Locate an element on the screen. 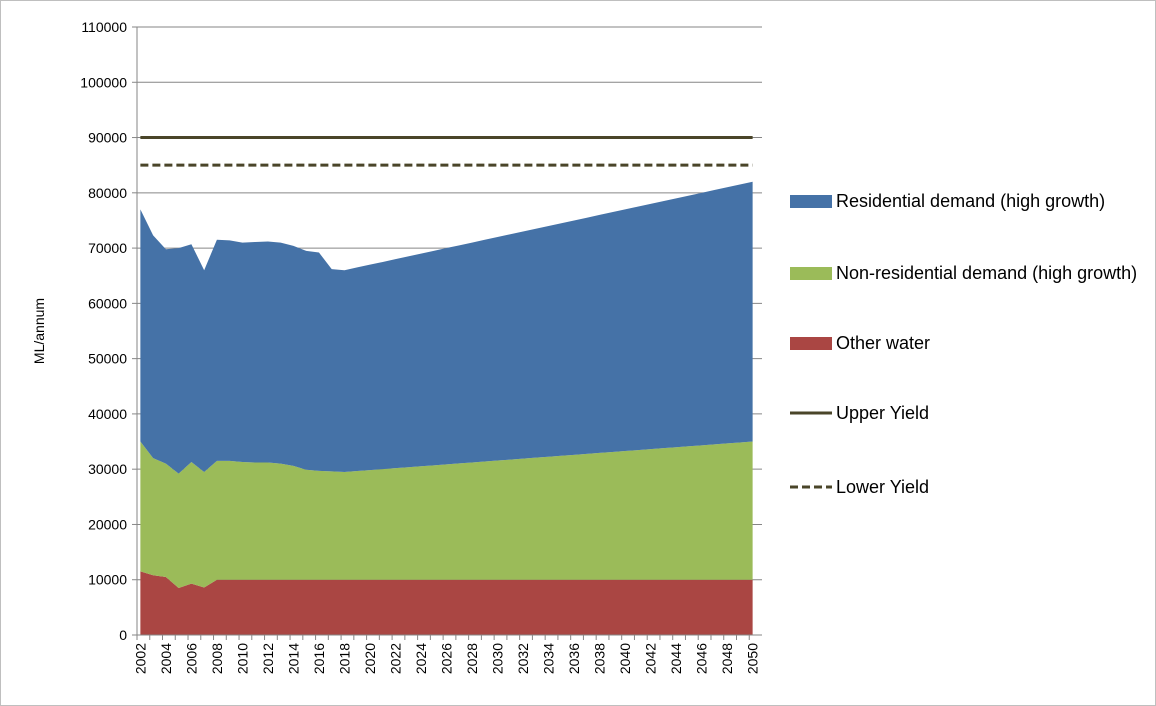  x-tick-label: 2046 is located at coordinates (702, 658).